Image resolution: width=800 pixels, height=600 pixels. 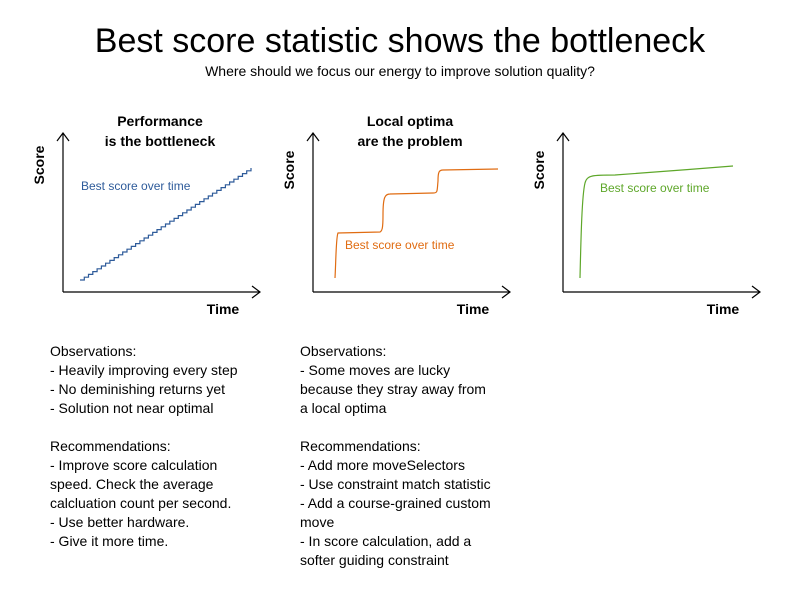 What do you see at coordinates (317, 522) in the screenshot?
I see `recommendation-line: move` at bounding box center [317, 522].